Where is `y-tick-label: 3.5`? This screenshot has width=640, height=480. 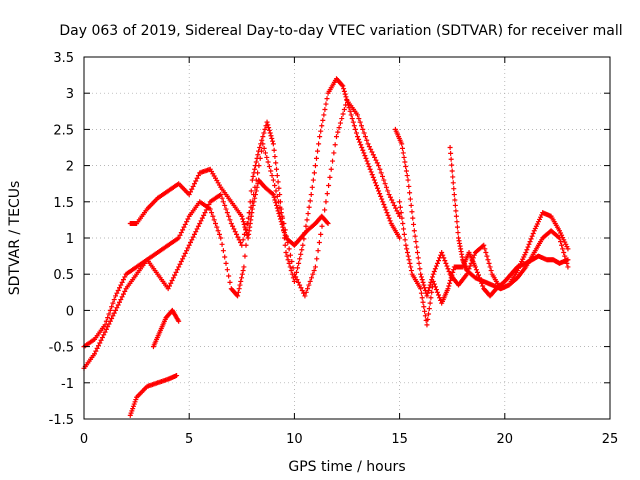 y-tick-label: 3.5 is located at coordinates (63, 58).